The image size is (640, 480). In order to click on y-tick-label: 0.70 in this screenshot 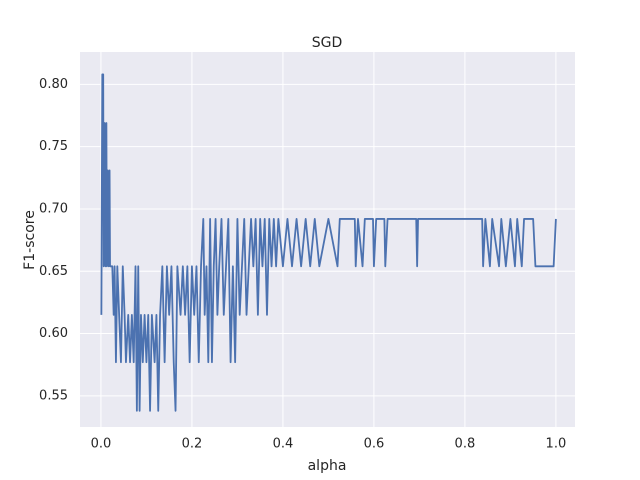, I will do `click(53, 208)`.